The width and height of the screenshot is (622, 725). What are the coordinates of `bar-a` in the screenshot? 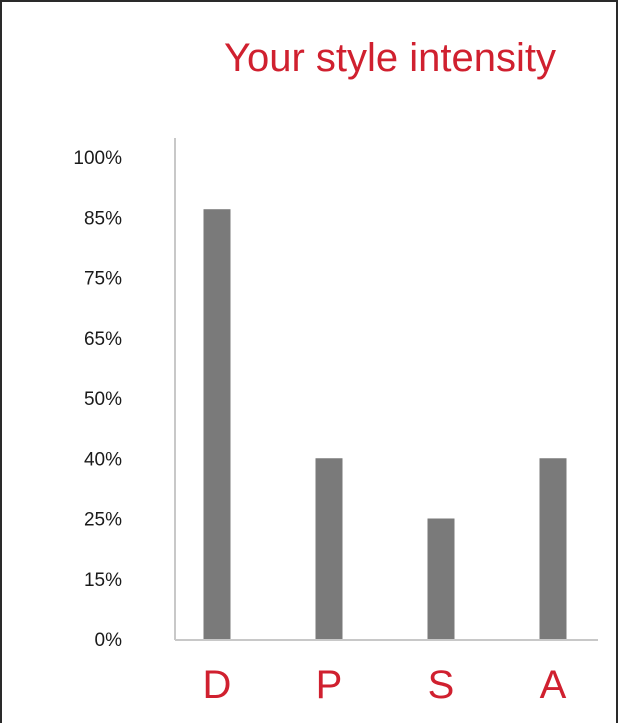 It's located at (553, 548).